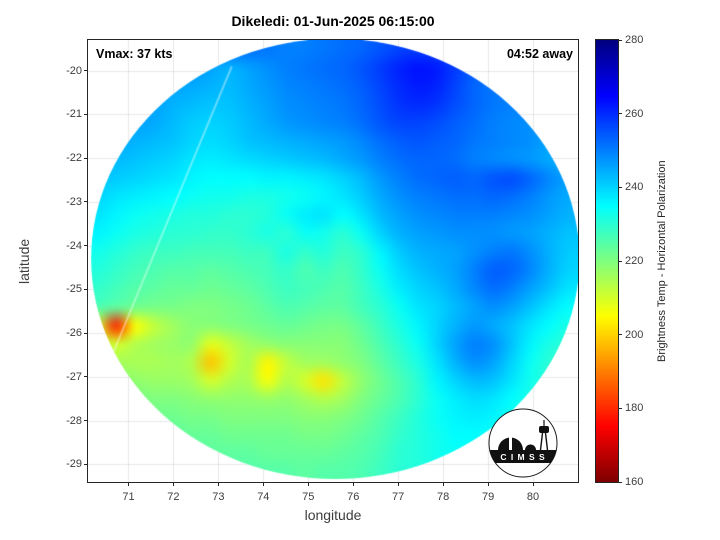 The width and height of the screenshot is (720, 540). Describe the element at coordinates (530, 447) in the screenshot. I see `small-dome-icon` at that location.